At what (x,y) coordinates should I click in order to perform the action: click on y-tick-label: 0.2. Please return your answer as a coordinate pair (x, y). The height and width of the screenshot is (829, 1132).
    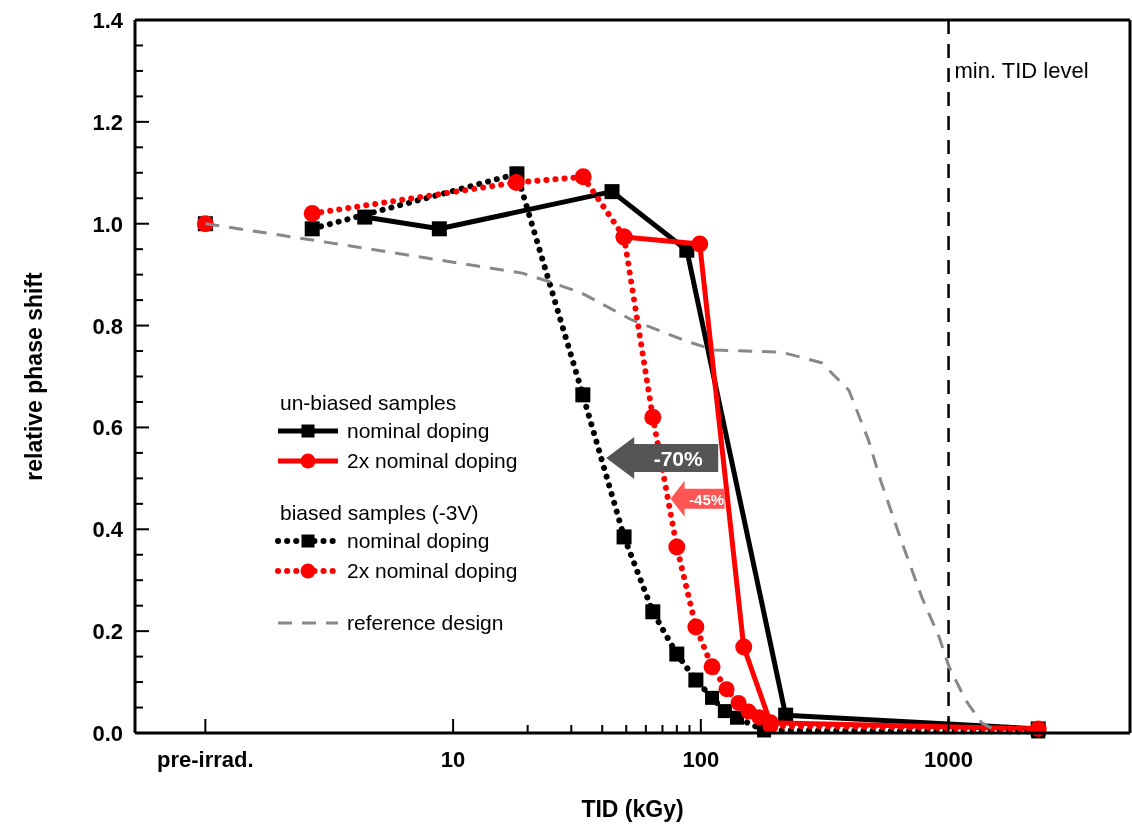
    Looking at the image, I should click on (107, 632).